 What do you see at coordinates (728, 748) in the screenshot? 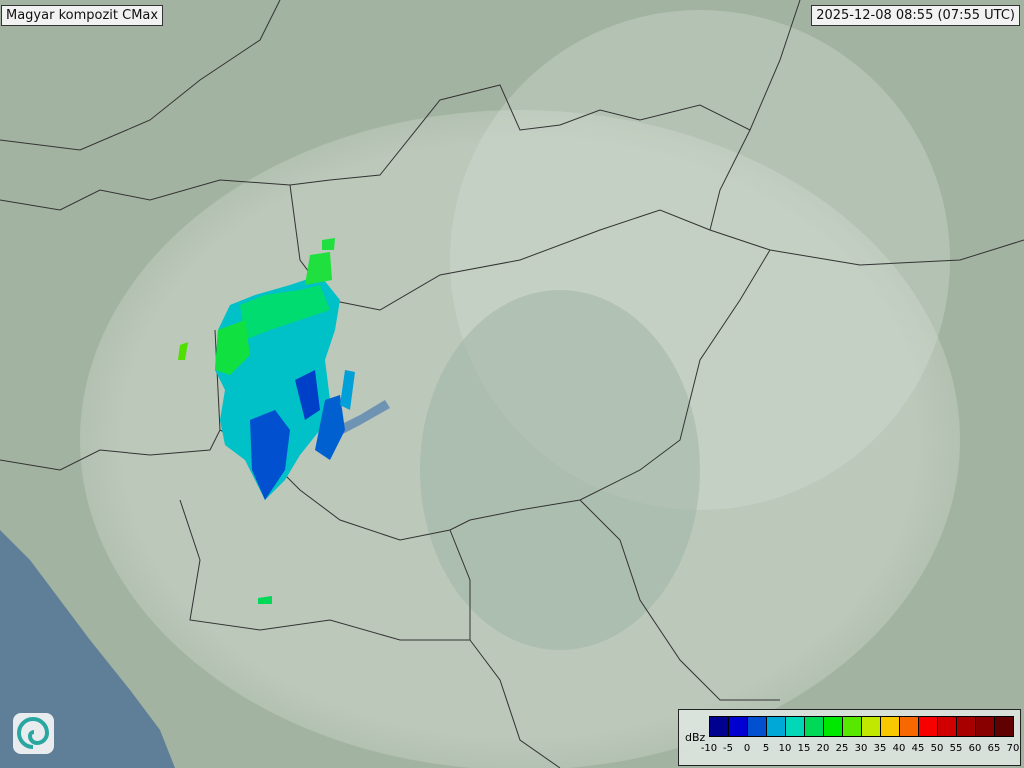
I see `legend-tick-label: -5` at bounding box center [728, 748].